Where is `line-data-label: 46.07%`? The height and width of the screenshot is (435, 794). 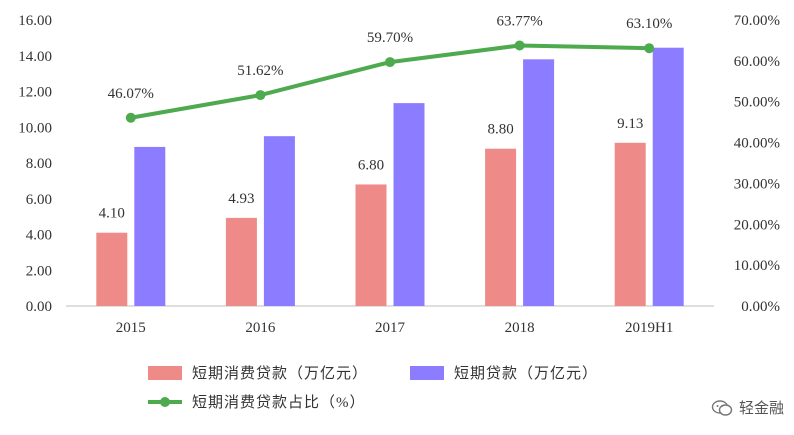 line-data-label: 46.07% is located at coordinates (131, 94).